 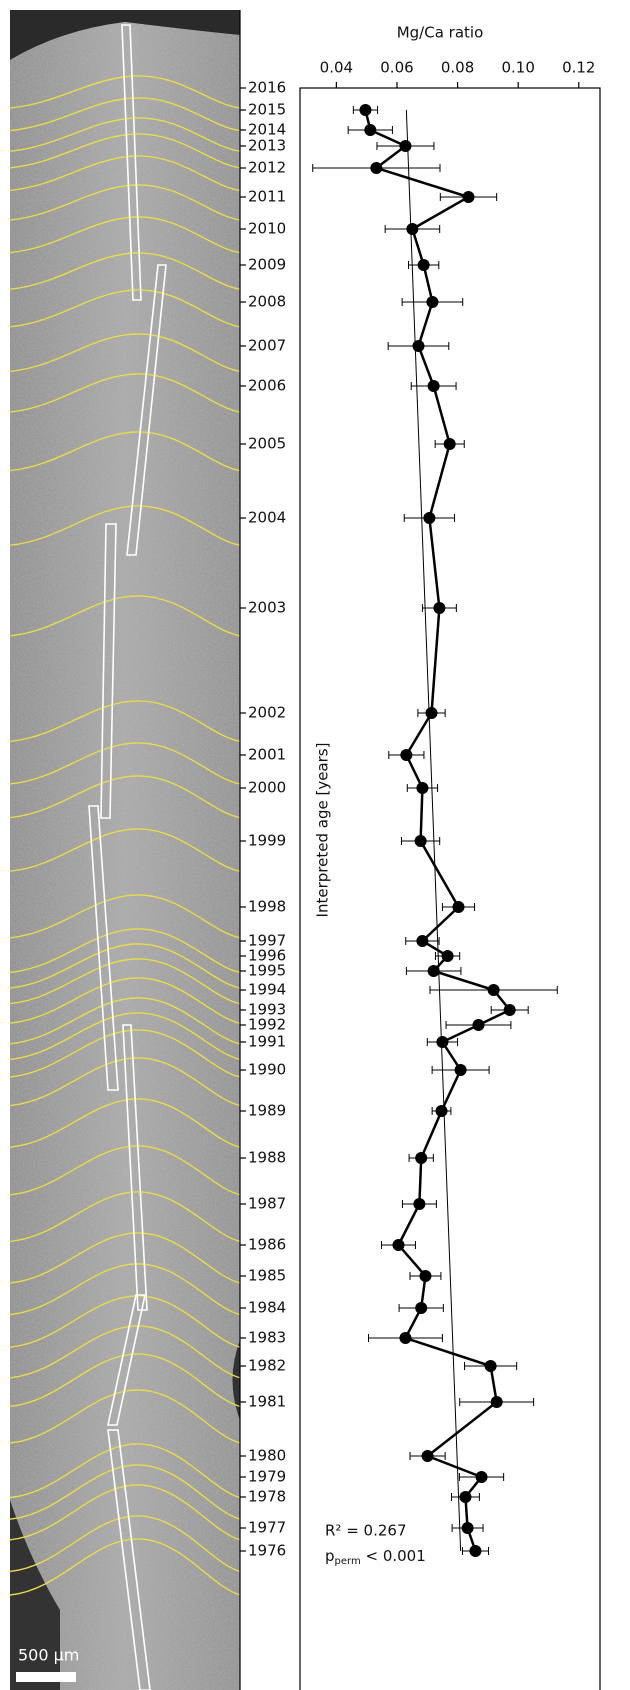 What do you see at coordinates (267, 755) in the screenshot?
I see `y-tick-label: 2001` at bounding box center [267, 755].